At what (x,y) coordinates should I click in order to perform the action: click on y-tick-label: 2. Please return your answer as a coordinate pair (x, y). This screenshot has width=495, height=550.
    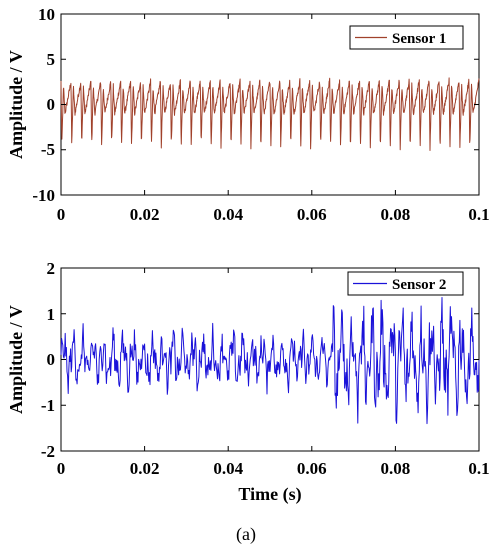
    Looking at the image, I should click on (51, 268).